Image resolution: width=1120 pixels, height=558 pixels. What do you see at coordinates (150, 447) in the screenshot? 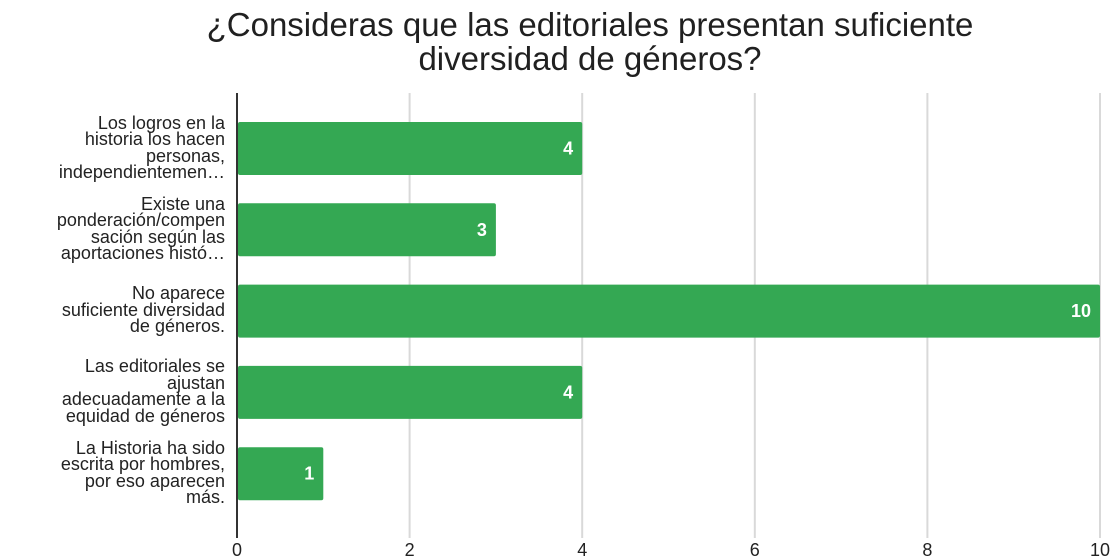
I see `category-label-5-line-1: La Historia ha sido` at bounding box center [150, 447].